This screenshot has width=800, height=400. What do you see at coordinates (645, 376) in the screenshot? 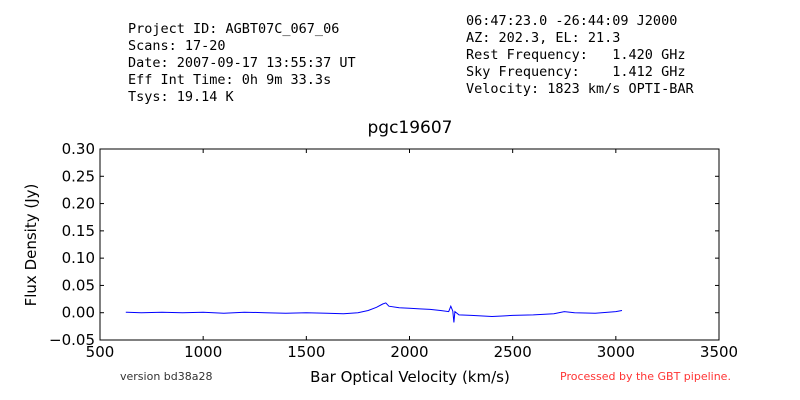
I see `pipeline-note: Processed by the GBT pipeline.` at bounding box center [645, 376].